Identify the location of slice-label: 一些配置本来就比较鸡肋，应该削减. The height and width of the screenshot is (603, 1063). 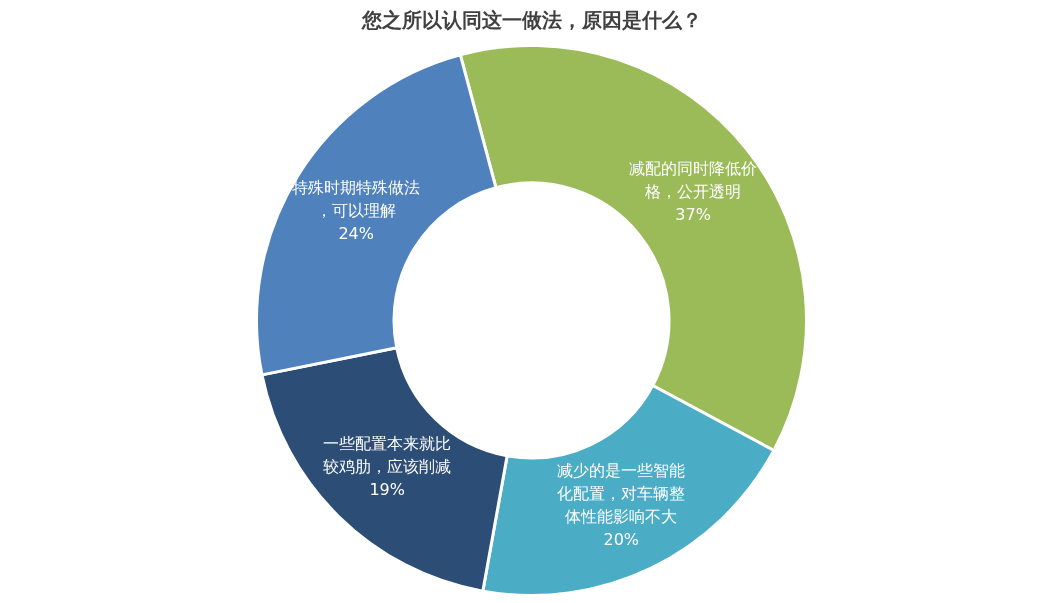
(387, 455).